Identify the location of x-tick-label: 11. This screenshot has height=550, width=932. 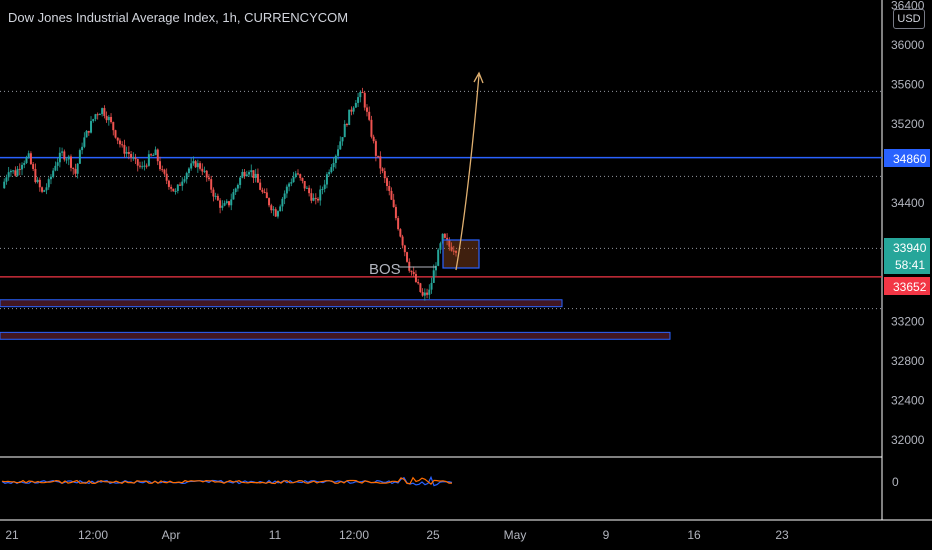
(275, 535).